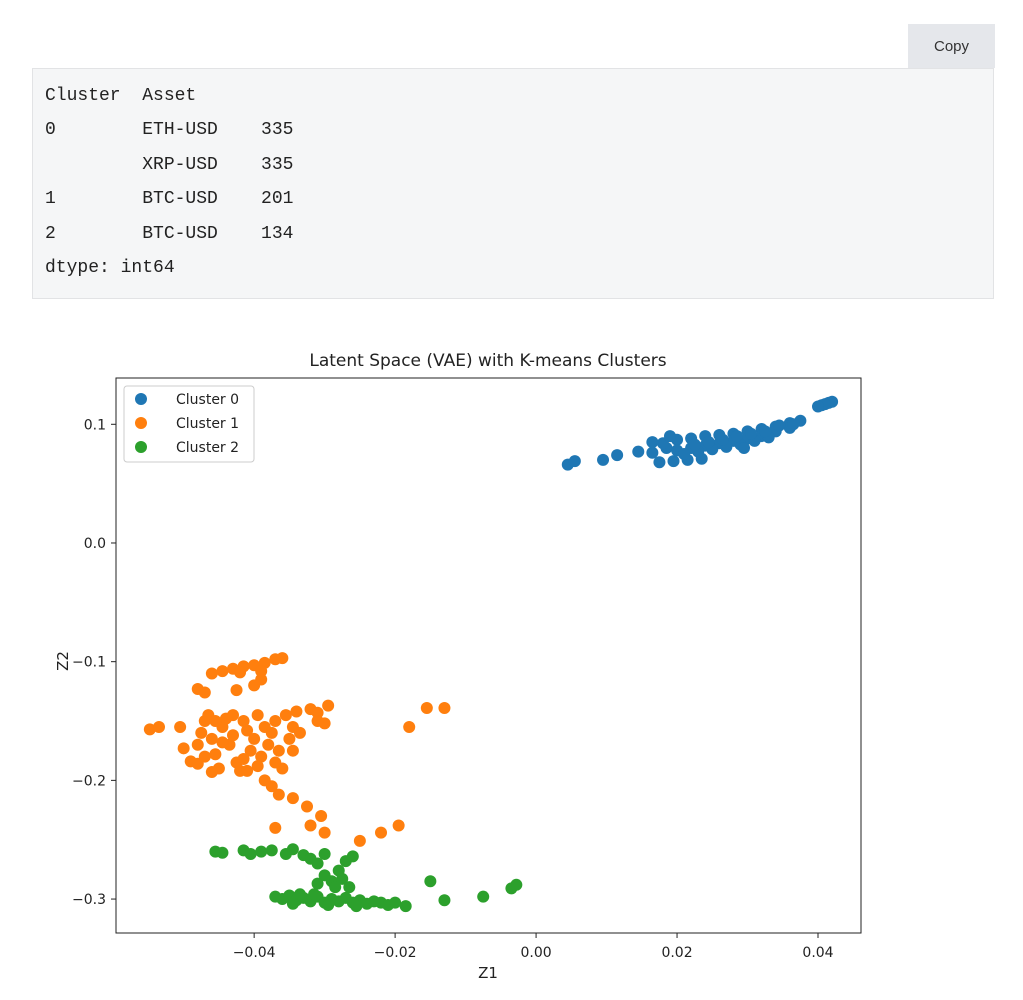 The height and width of the screenshot is (1000, 1023). I want to click on output-line: XRP-USD 335, so click(169, 165).